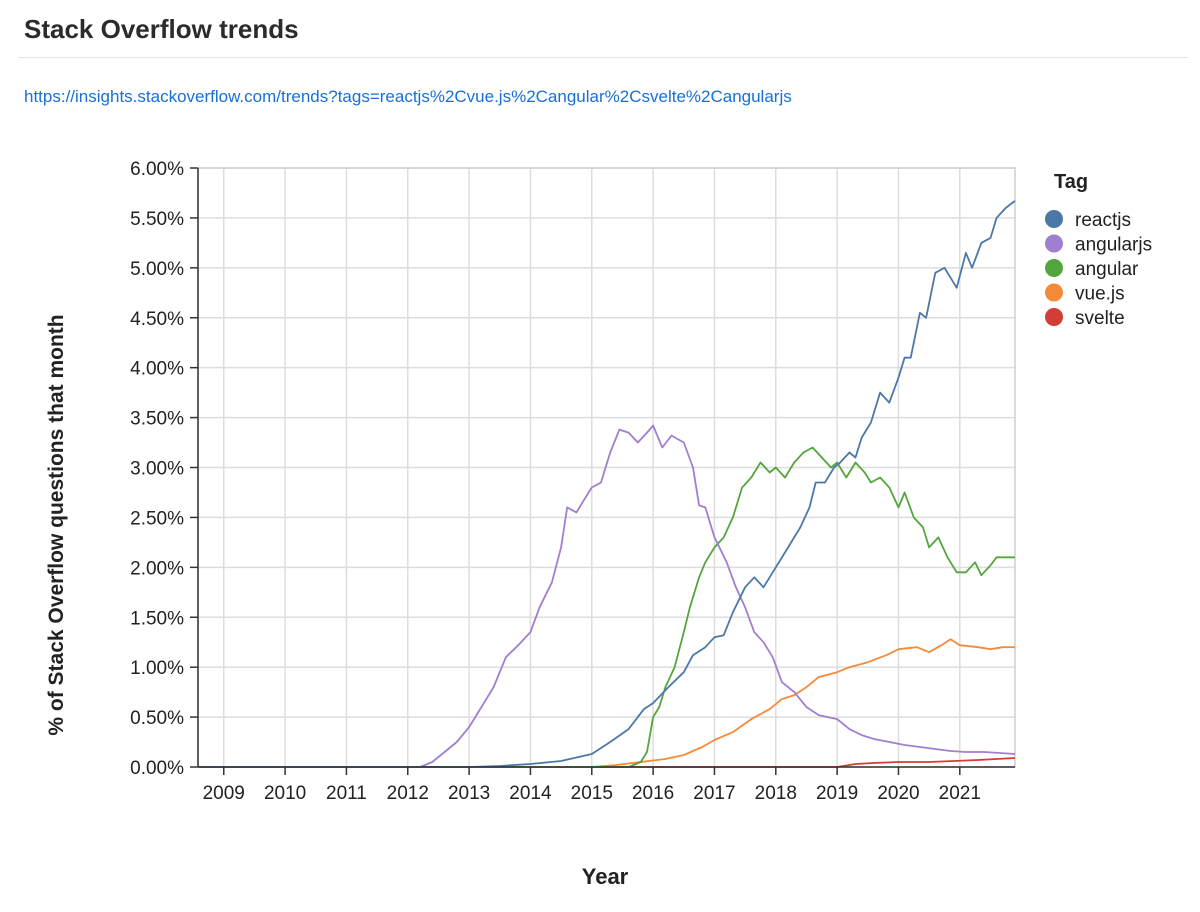 The height and width of the screenshot is (912, 1200). I want to click on legend: Tag reactjs angularjs angular vue.js svelte, so click(1098, 250).